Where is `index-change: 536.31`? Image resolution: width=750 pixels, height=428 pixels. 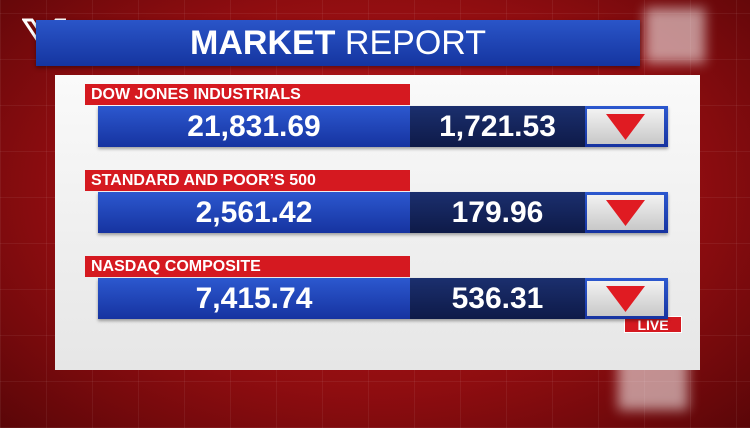 index-change: 536.31 is located at coordinates (497, 298).